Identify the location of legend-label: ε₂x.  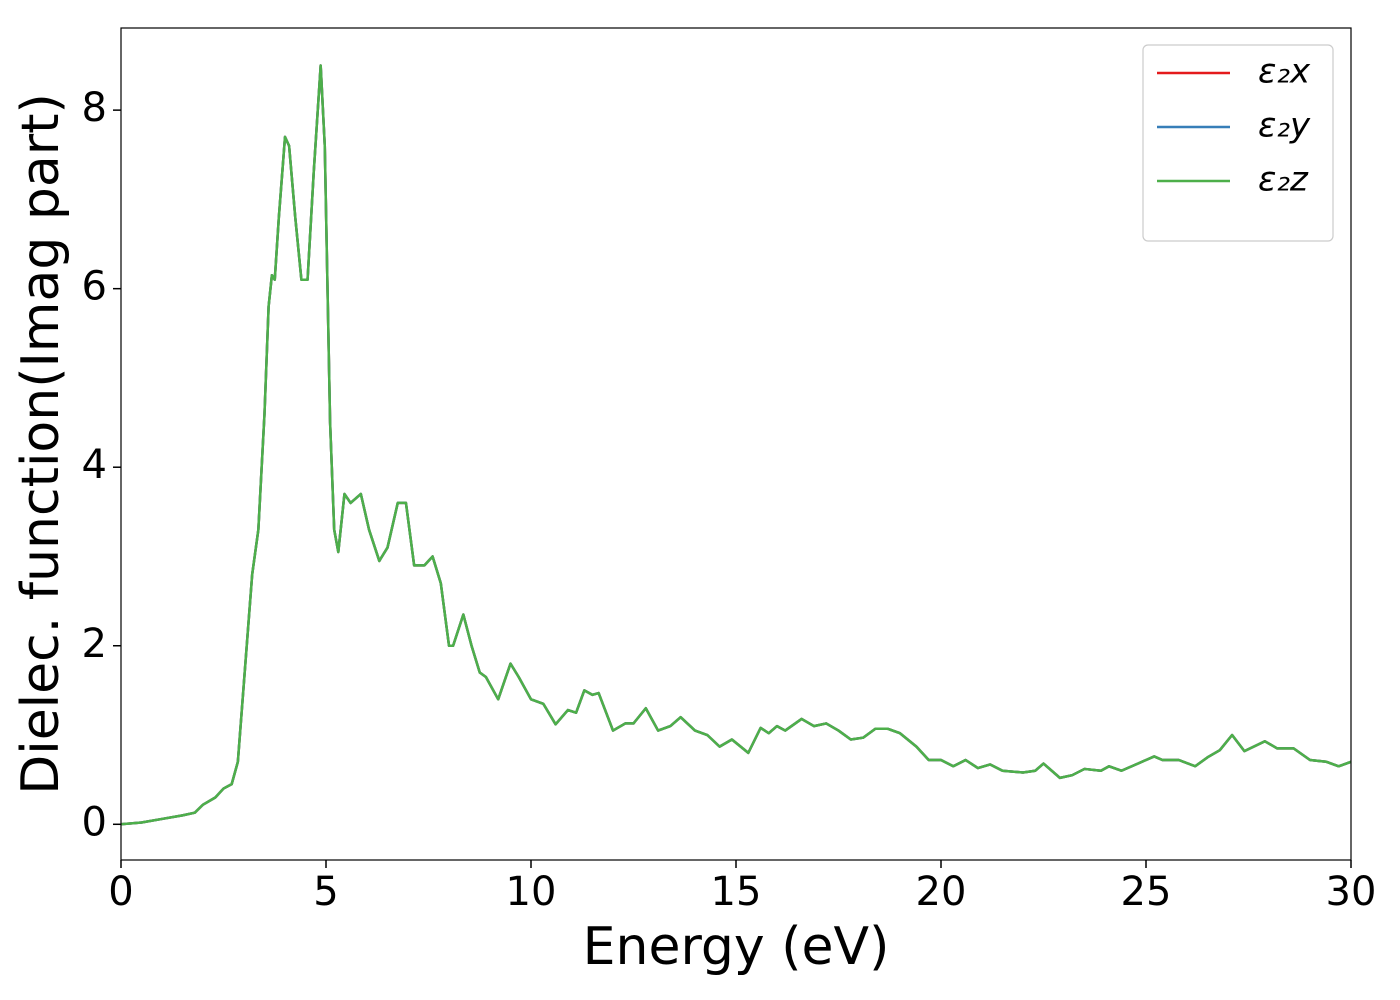
(1284, 72).